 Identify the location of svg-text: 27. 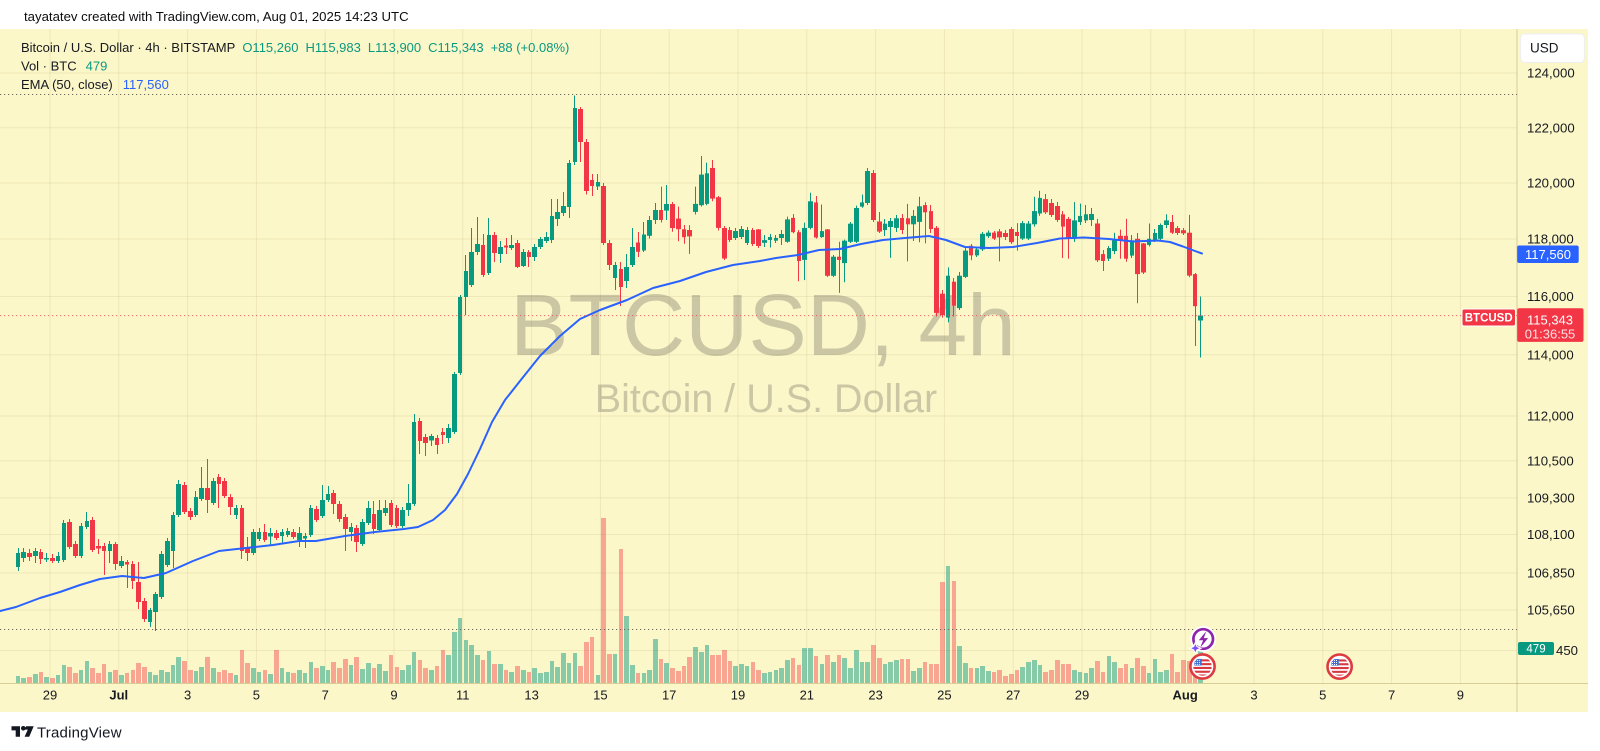
(1013, 695).